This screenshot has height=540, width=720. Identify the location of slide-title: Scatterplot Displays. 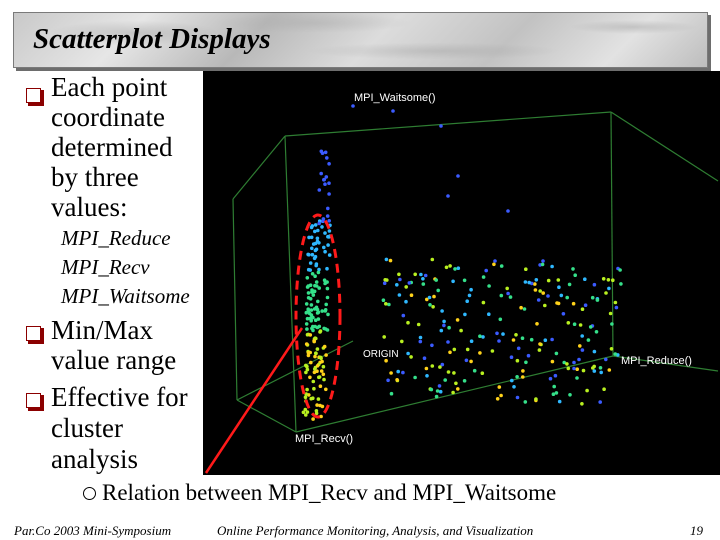
(152, 39).